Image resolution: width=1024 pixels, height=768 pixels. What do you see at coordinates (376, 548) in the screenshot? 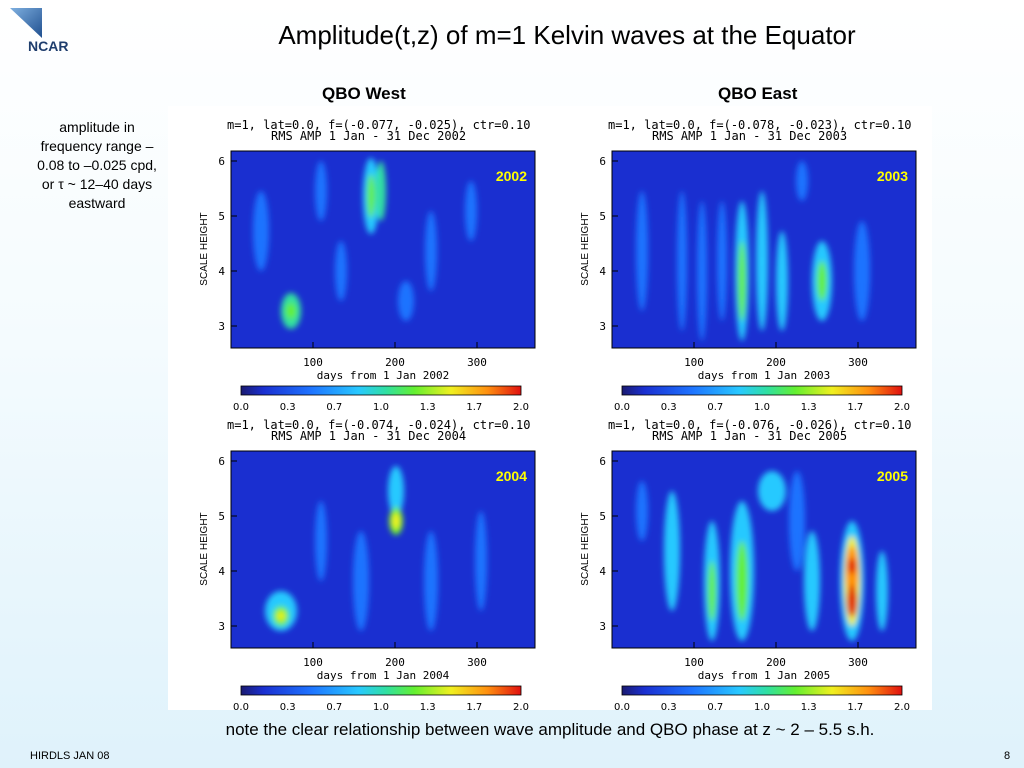
I see `amplitude-field` at bounding box center [376, 548].